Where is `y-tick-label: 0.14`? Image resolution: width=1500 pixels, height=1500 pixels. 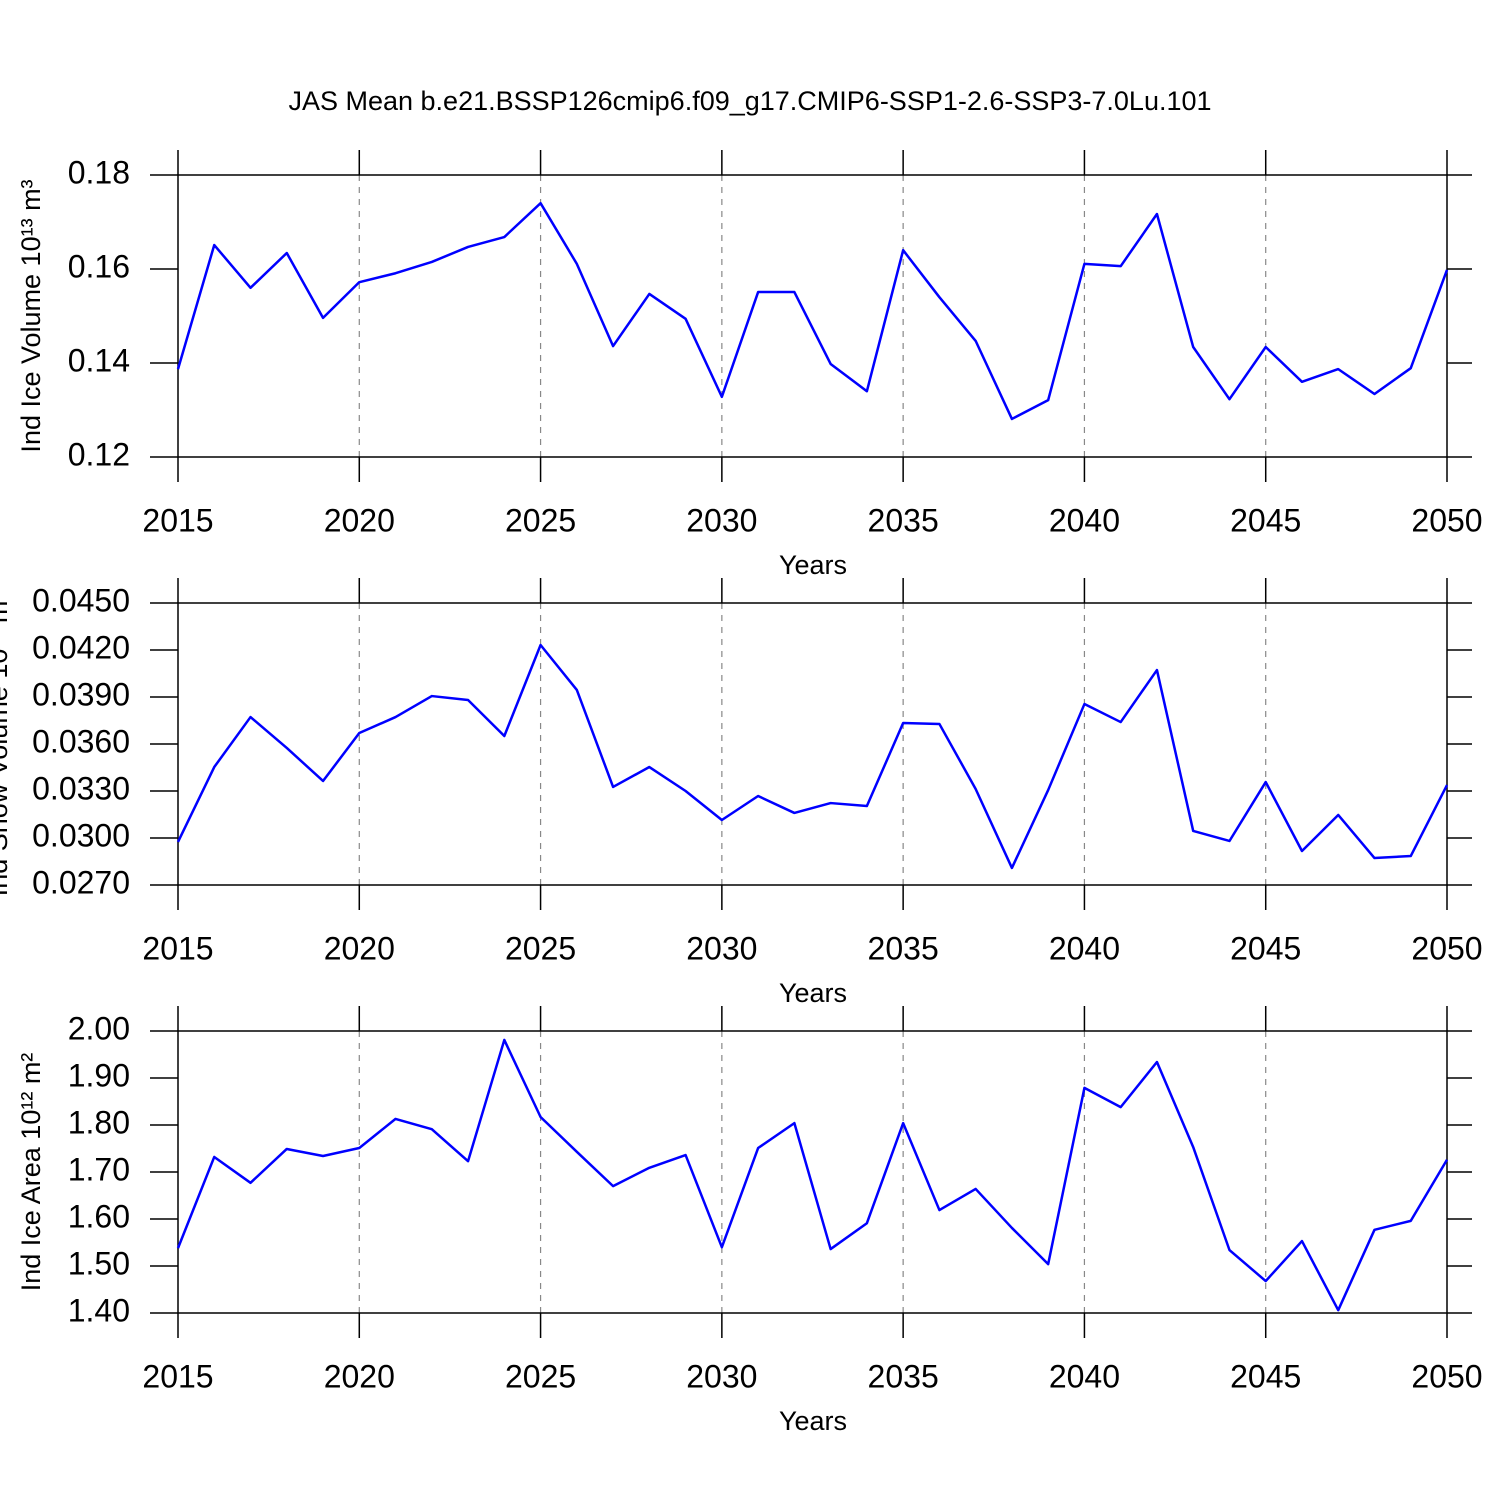 y-tick-label: 0.14 is located at coordinates (99, 360).